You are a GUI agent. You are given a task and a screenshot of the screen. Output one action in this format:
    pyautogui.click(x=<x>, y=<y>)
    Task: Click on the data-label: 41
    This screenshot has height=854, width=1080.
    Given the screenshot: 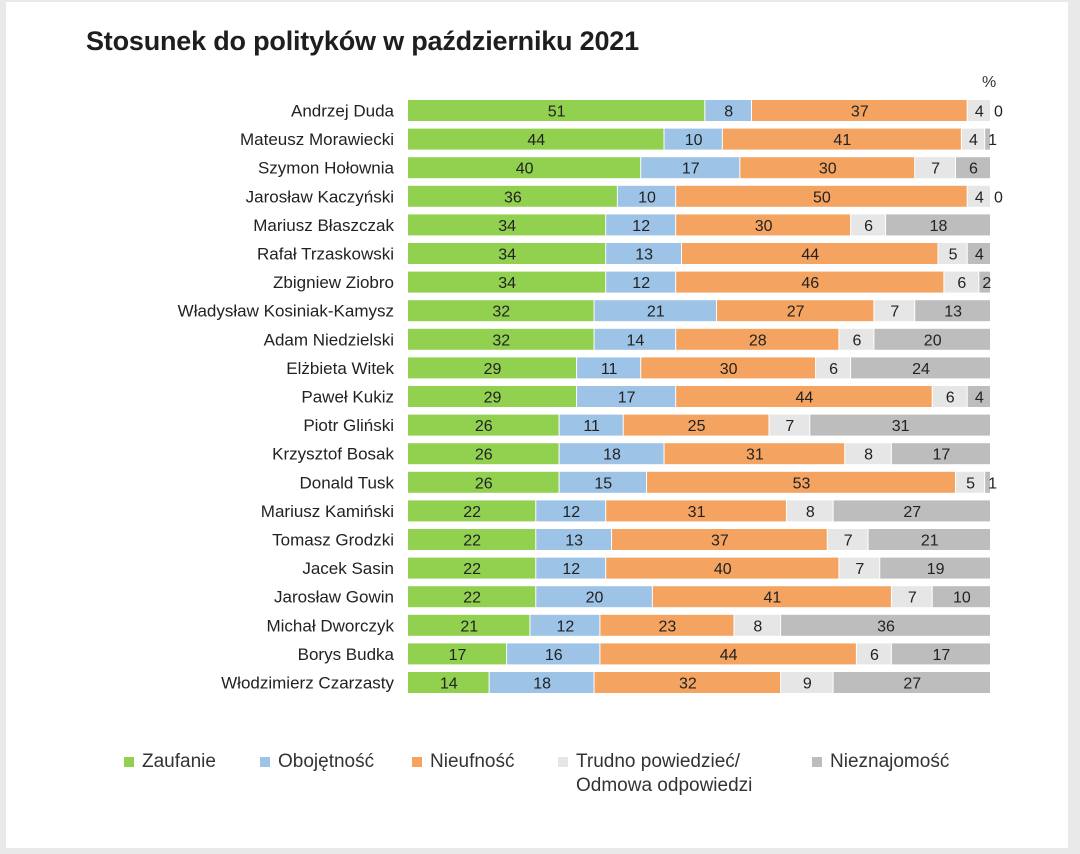 What is the action you would take?
    pyautogui.click(x=842, y=140)
    